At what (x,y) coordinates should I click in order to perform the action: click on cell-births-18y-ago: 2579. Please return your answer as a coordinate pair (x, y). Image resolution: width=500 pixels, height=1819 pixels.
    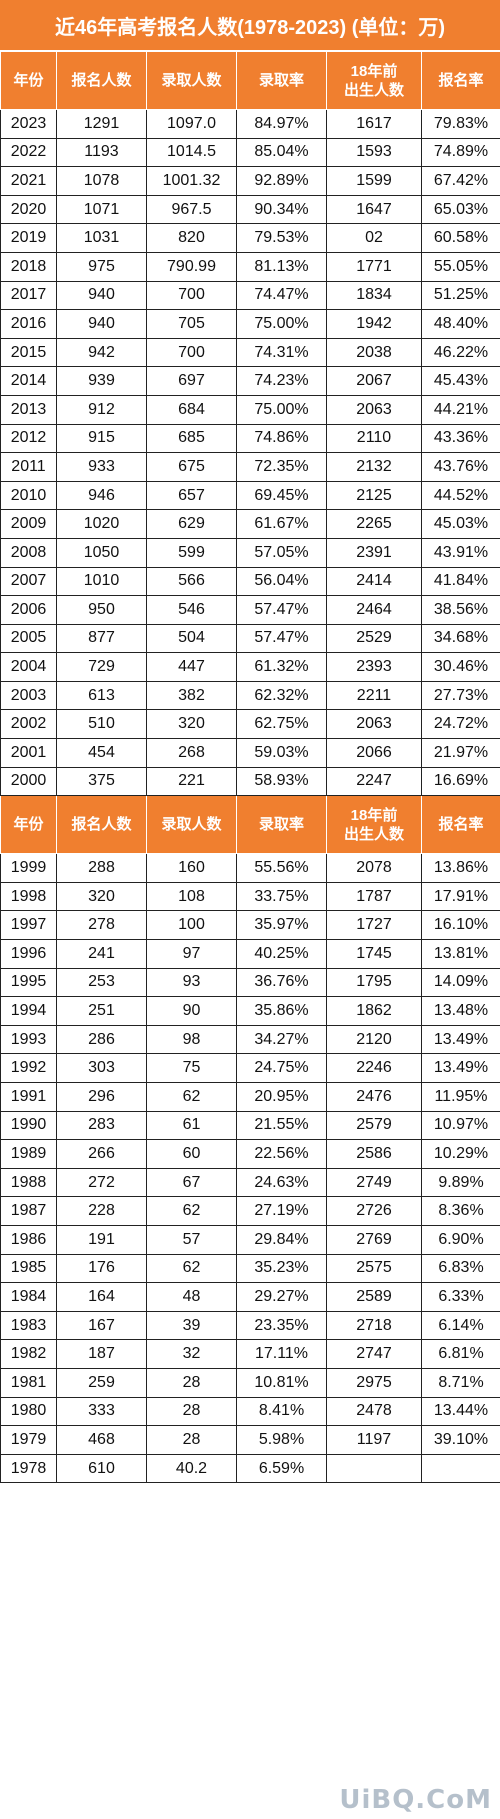
    Looking at the image, I should click on (374, 1125).